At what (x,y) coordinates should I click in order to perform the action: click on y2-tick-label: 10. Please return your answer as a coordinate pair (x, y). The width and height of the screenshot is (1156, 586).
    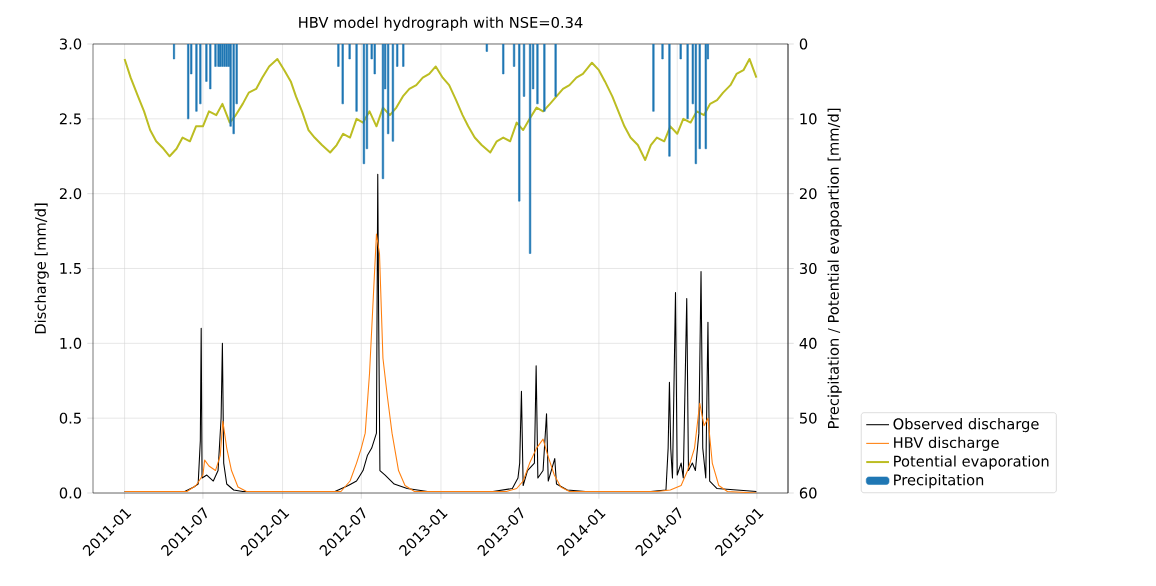
    Looking at the image, I should click on (808, 119).